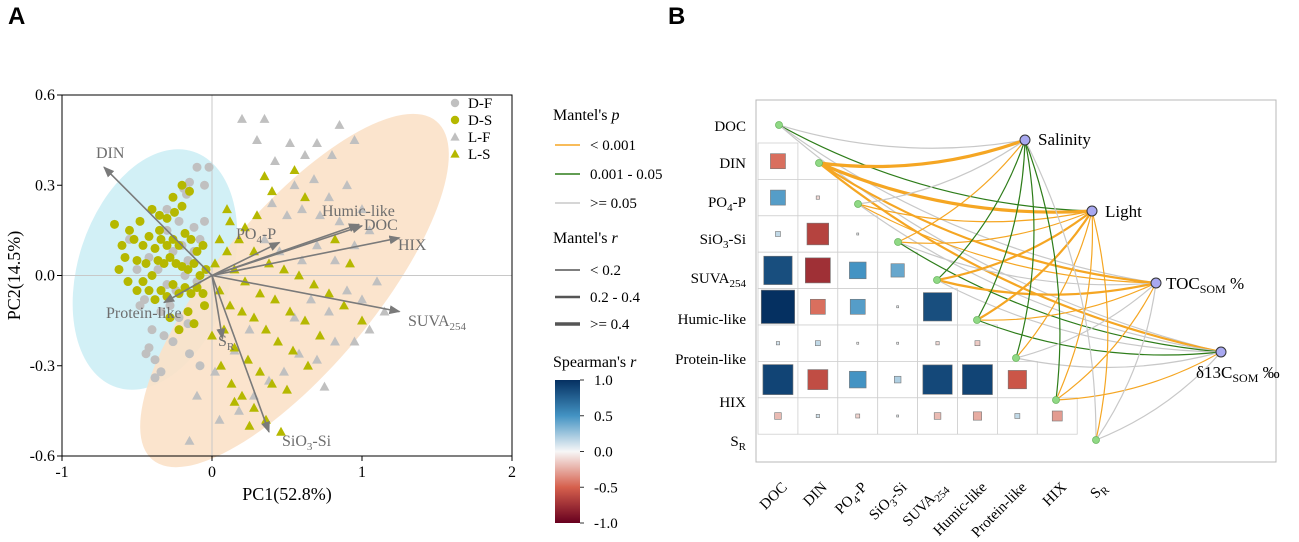  Describe the element at coordinates (226, 343) in the screenshot. I see `vector-label-SR: SR` at that location.